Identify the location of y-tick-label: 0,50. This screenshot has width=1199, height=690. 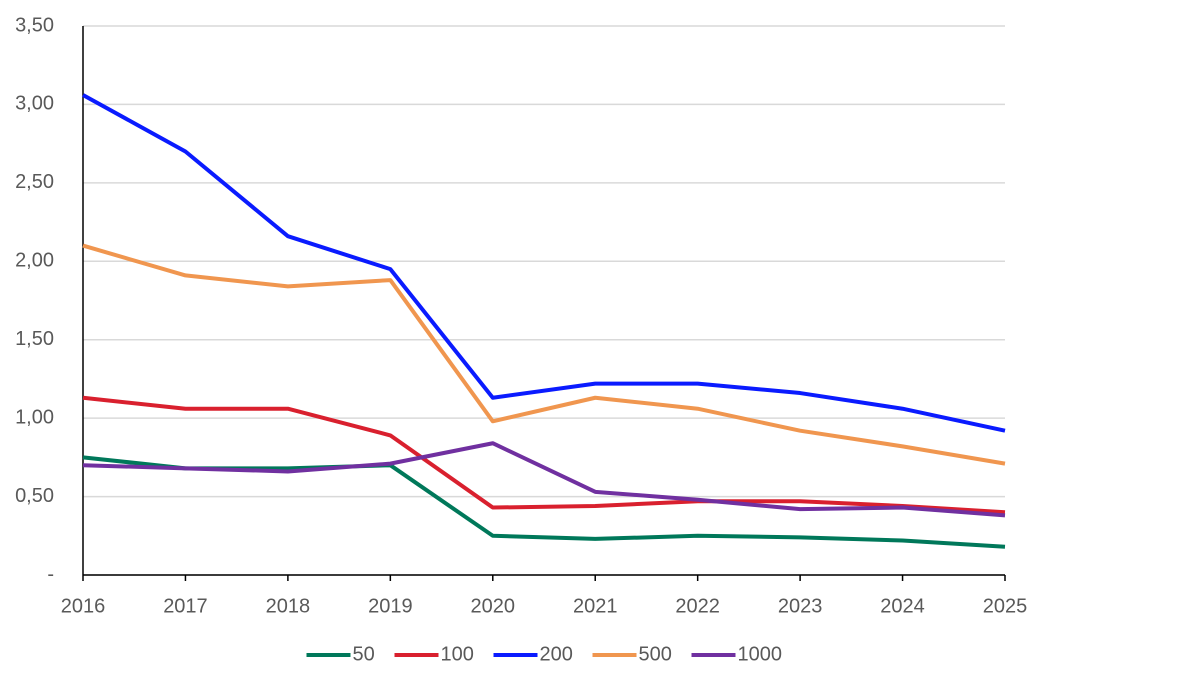
(34, 496).